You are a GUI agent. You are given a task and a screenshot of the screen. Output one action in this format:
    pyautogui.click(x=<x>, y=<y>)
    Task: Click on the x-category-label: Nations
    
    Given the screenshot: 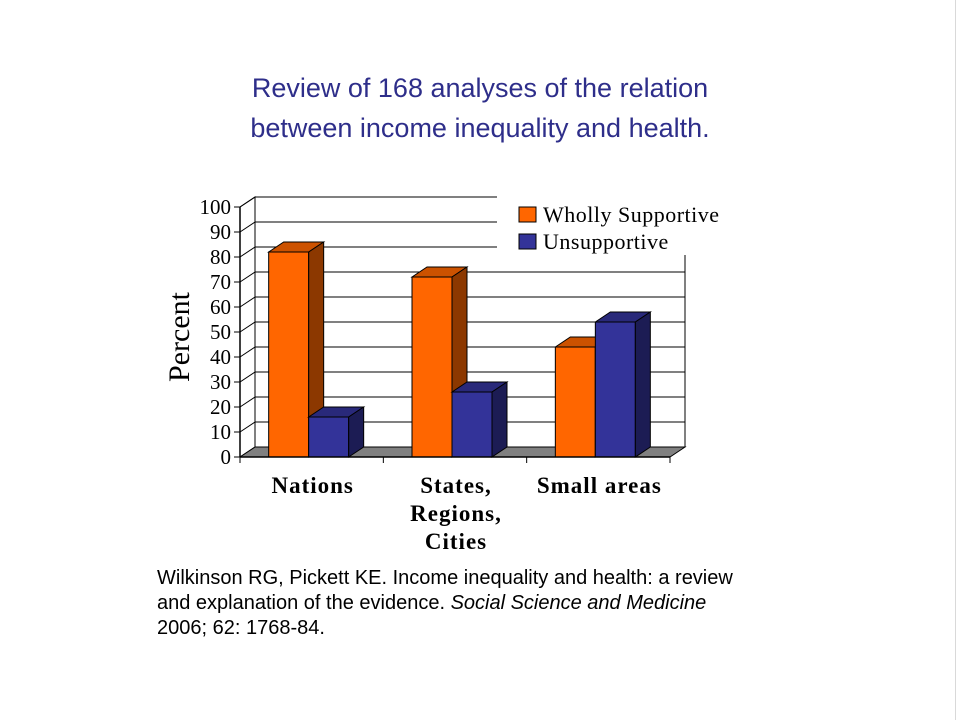 What is the action you would take?
    pyautogui.click(x=312, y=485)
    